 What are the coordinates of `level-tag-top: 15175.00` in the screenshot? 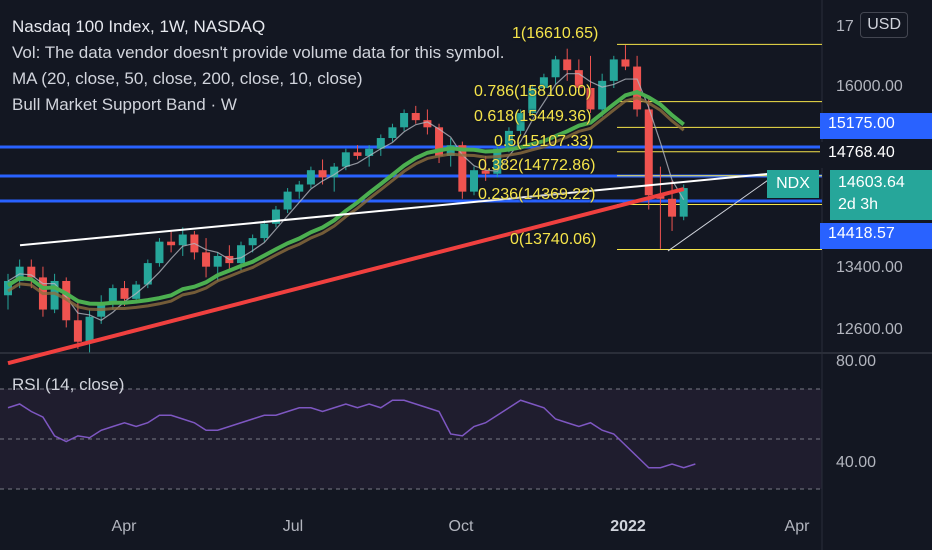 It's located at (876, 126).